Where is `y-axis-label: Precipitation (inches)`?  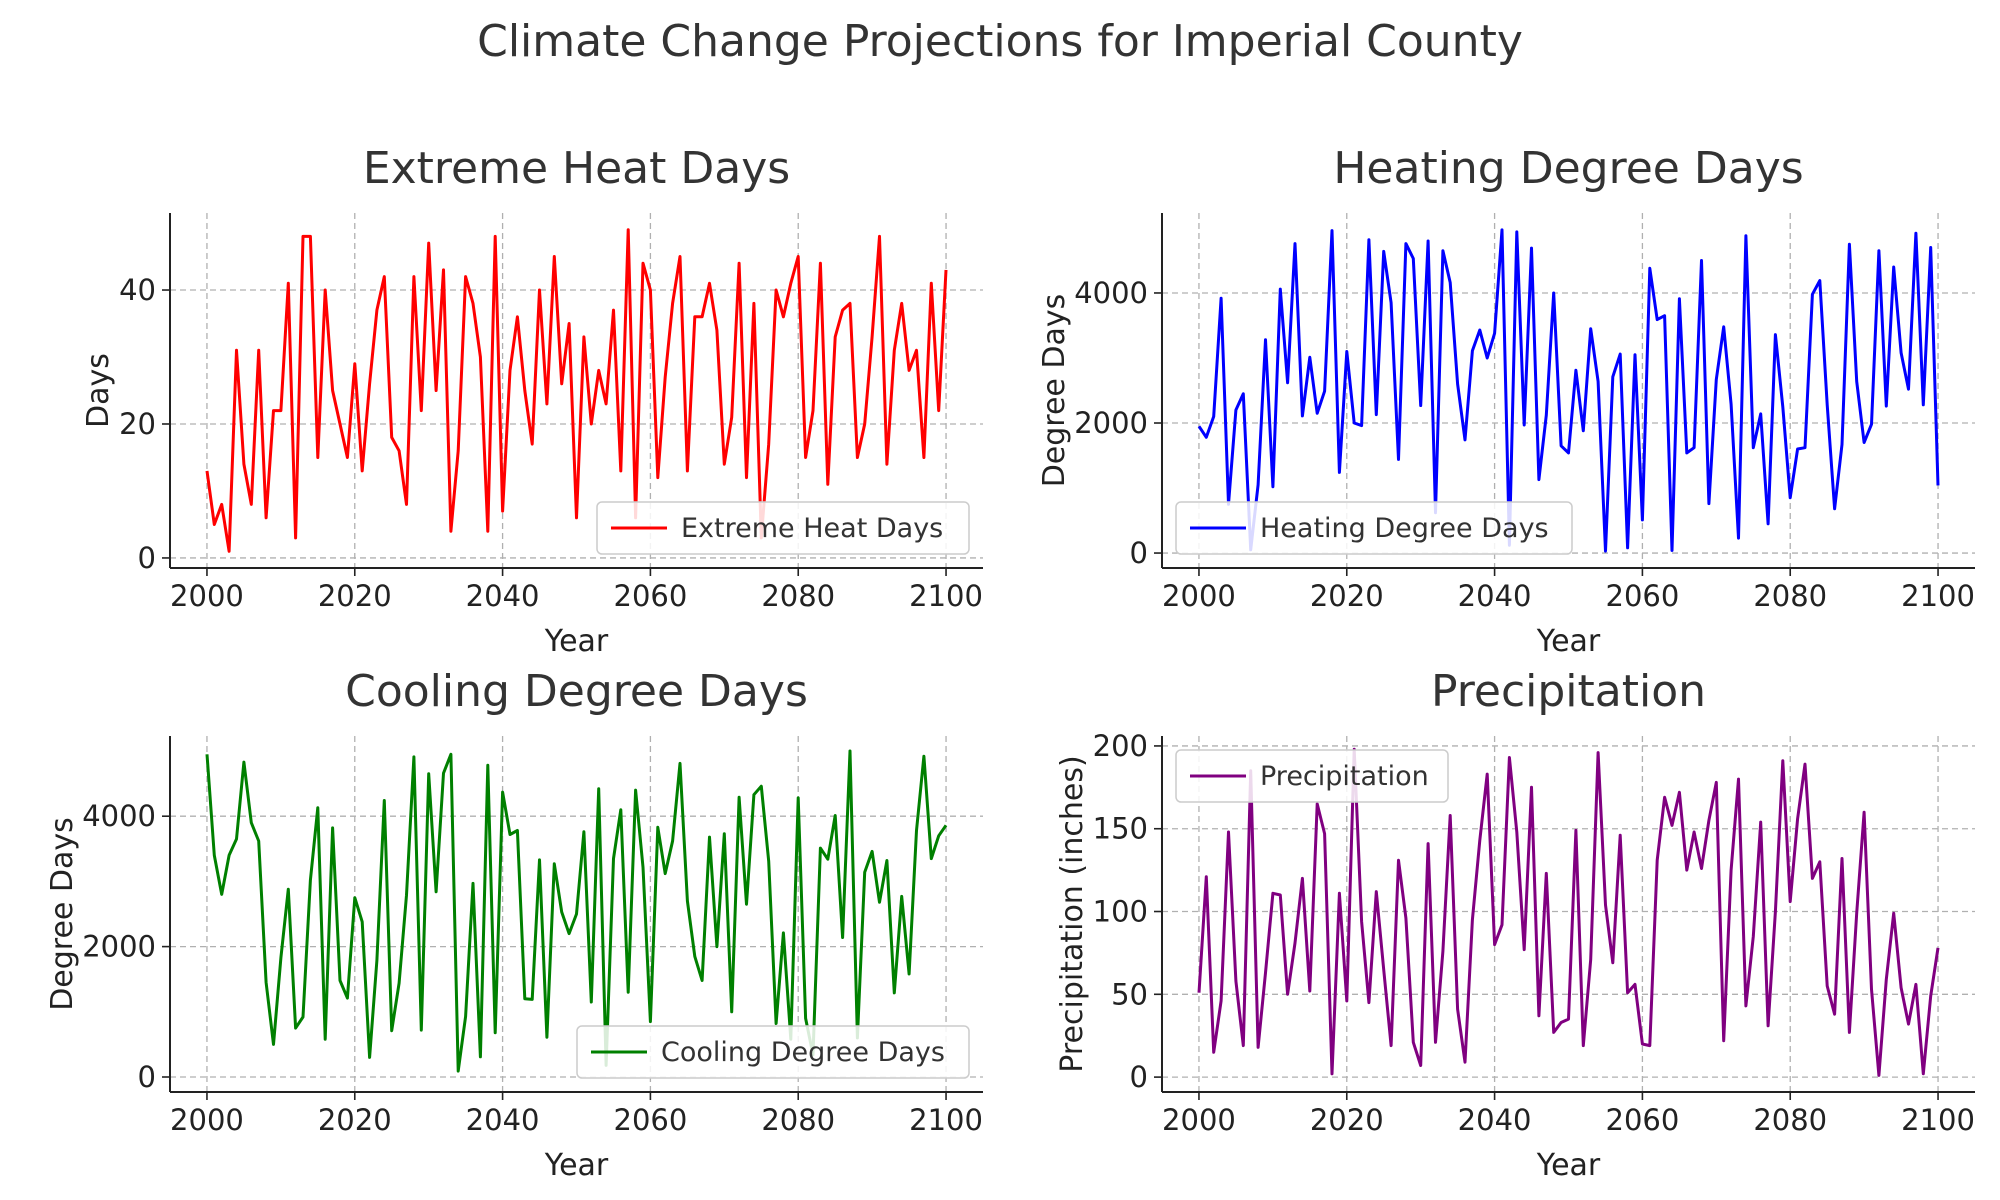
y-axis-label: Precipitation (inches) is located at coordinates (1072, 913).